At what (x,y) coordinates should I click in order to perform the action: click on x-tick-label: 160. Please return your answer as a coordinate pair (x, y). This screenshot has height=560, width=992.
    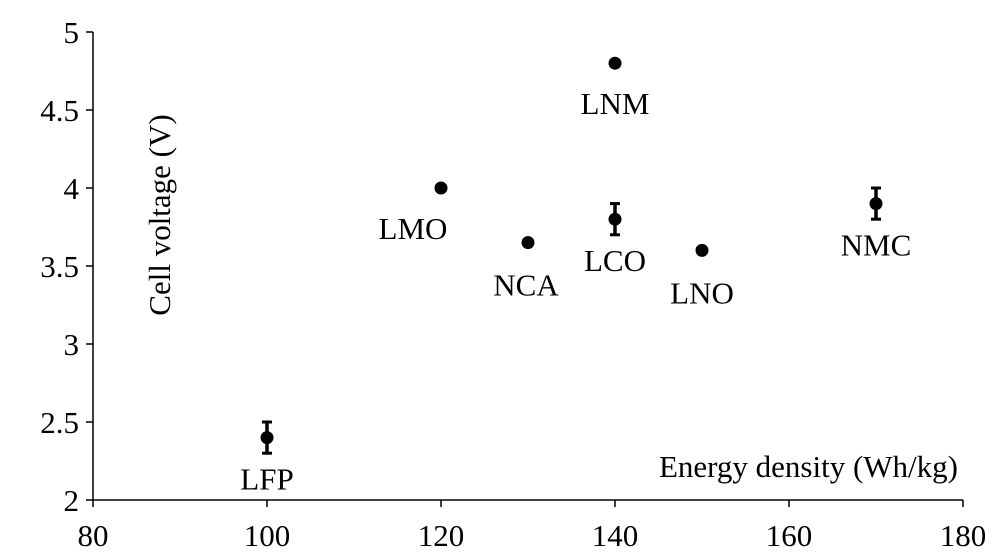
    Looking at the image, I should click on (789, 535).